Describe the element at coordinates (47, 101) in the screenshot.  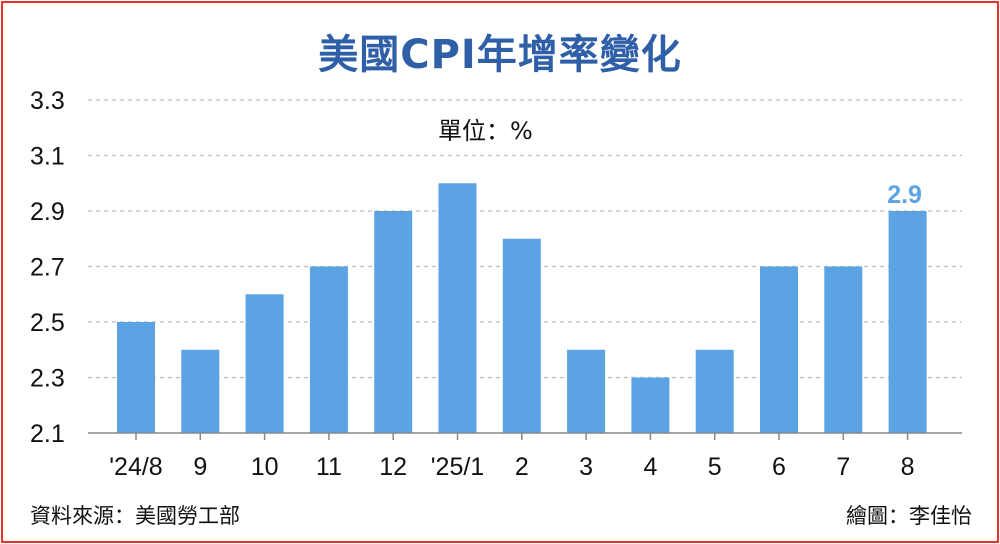
I see `y-tick-label: 3.3` at that location.